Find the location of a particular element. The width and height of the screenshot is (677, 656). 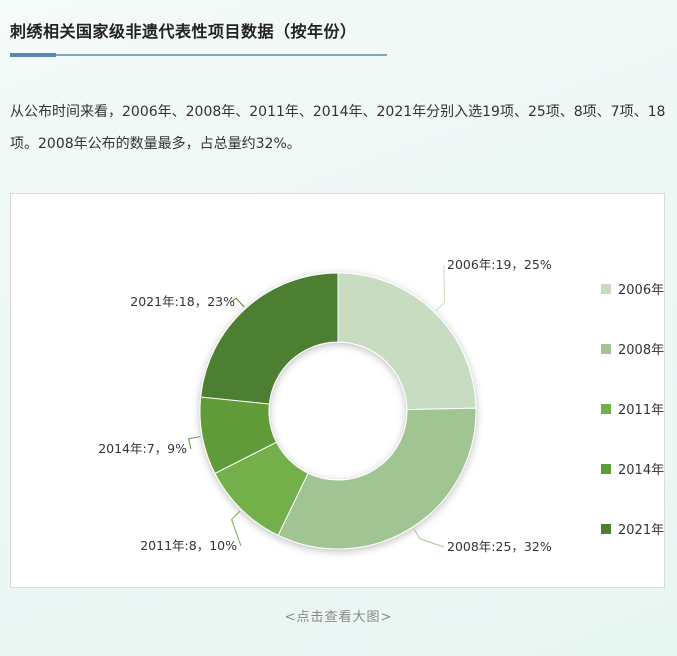

leader-line-2011年 is located at coordinates (236, 528).